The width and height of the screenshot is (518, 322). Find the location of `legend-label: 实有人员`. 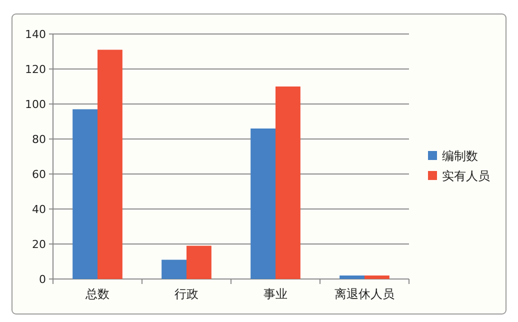

legend-label: 实有人员 is located at coordinates (466, 176).